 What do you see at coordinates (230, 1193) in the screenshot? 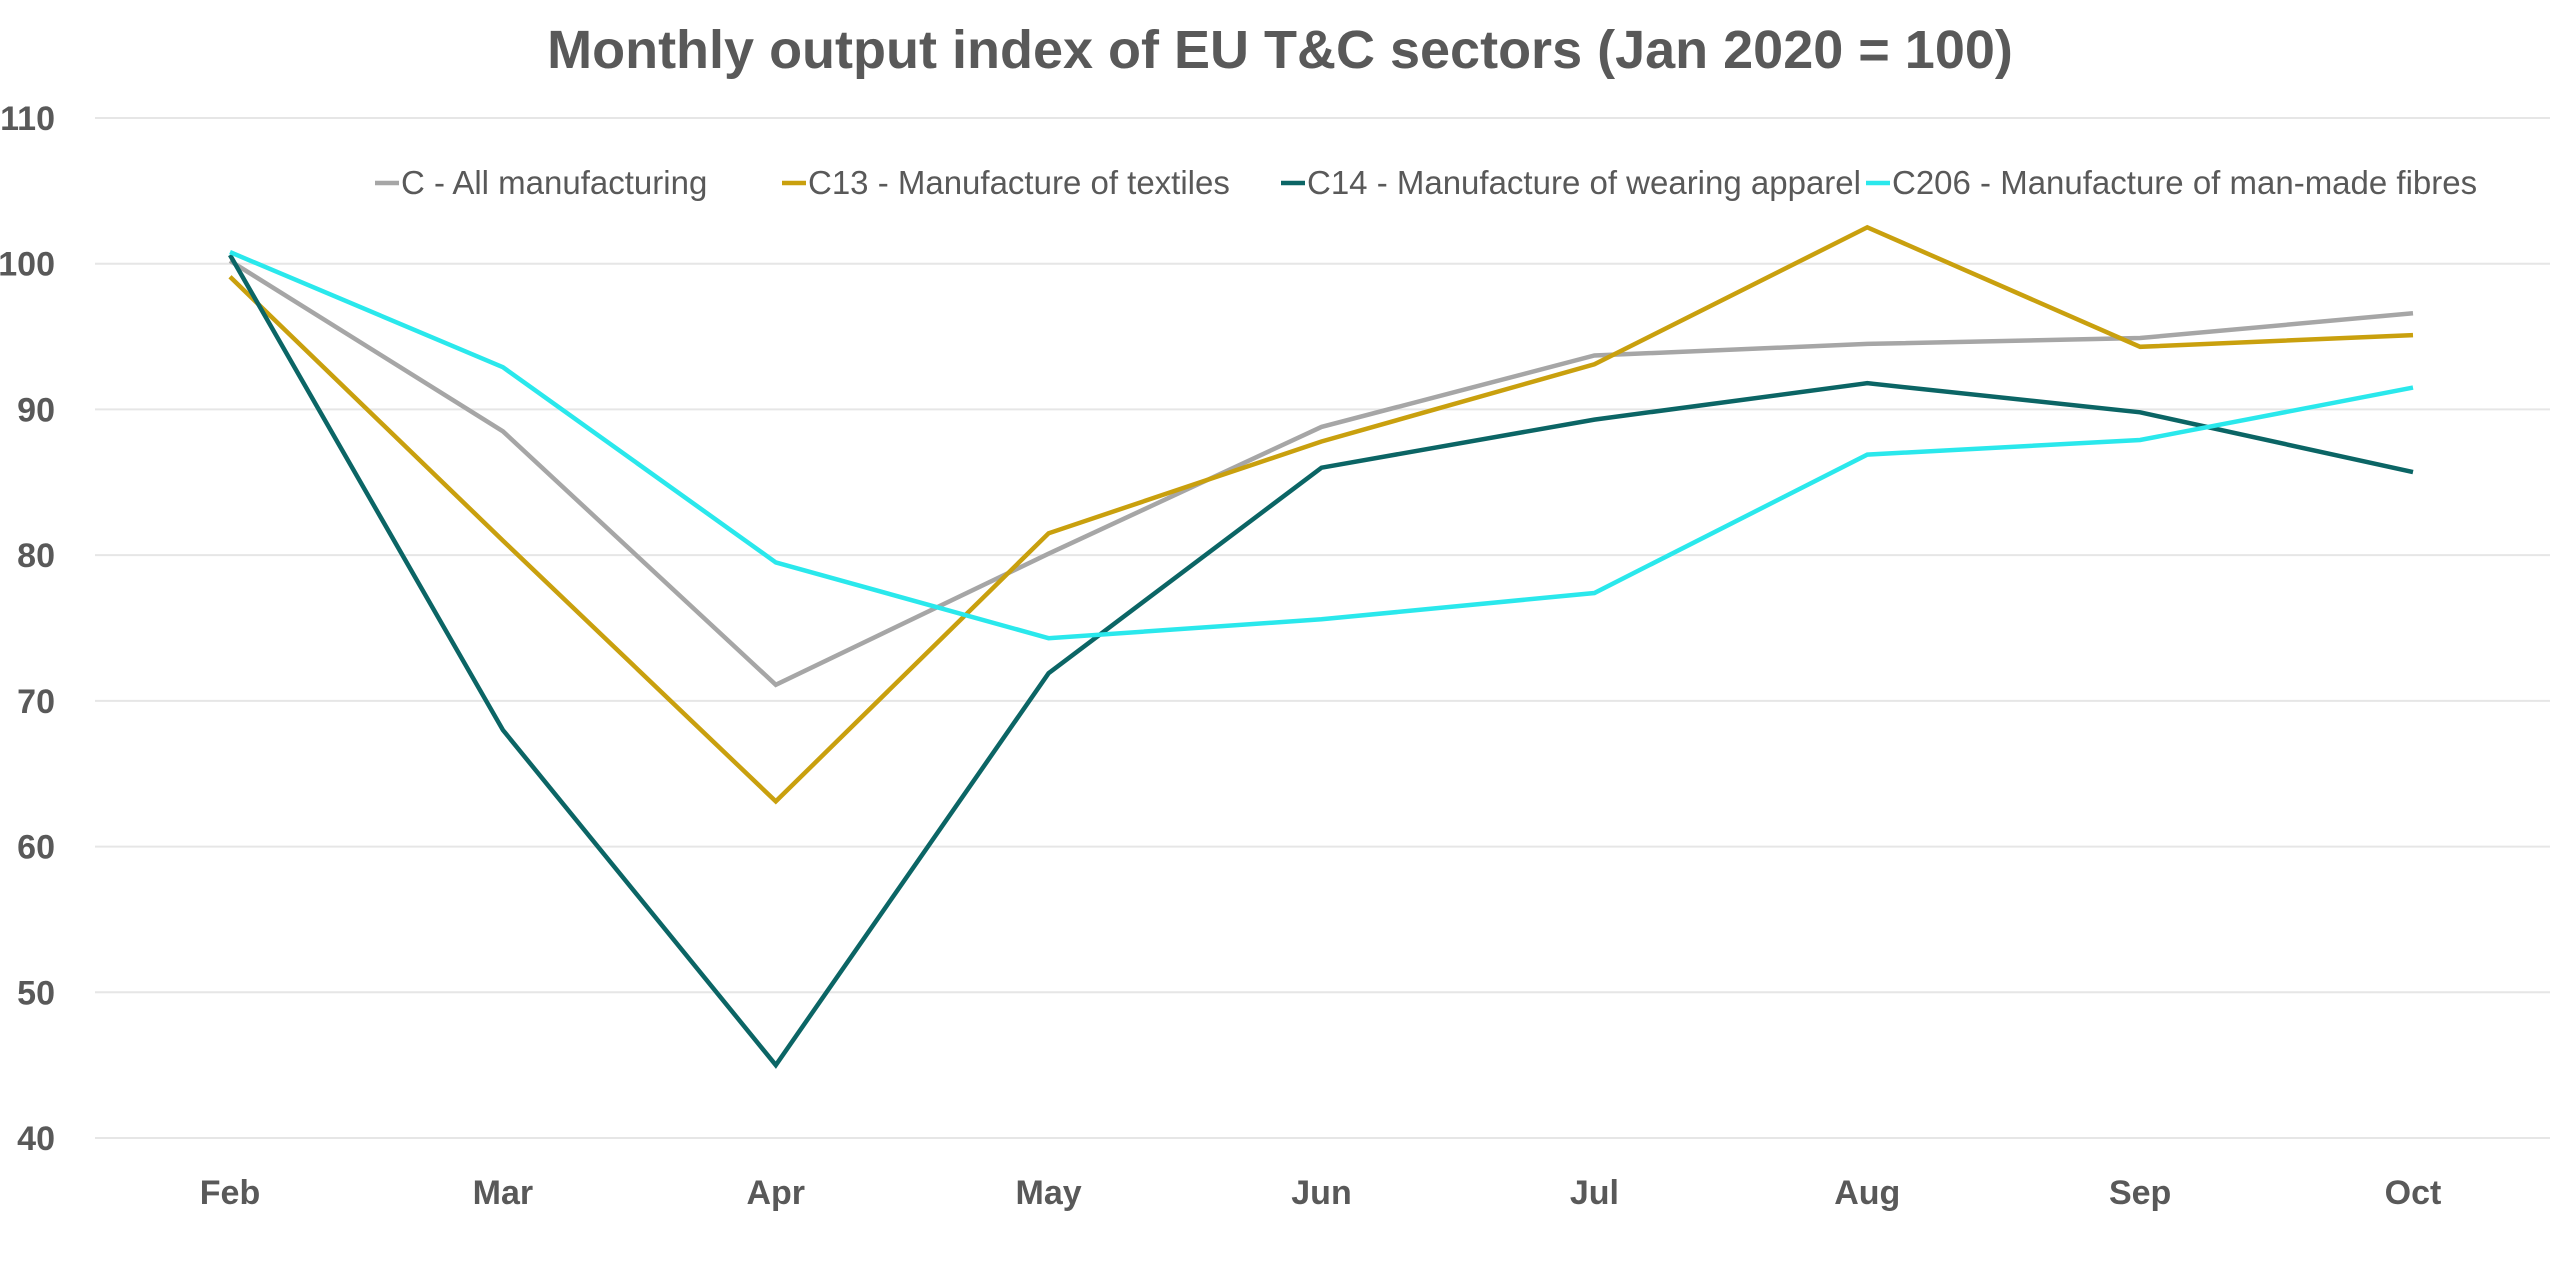
I see `x-tick-label: Feb` at bounding box center [230, 1193].